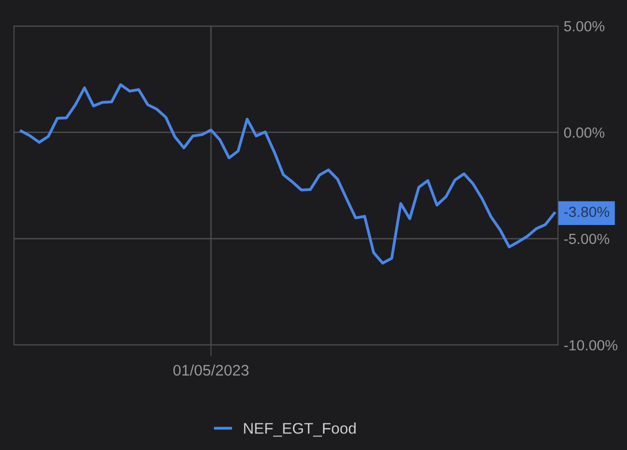 This screenshot has height=450, width=627. Describe the element at coordinates (584, 132) in the screenshot. I see `y-tick-label: 0.00%` at that location.